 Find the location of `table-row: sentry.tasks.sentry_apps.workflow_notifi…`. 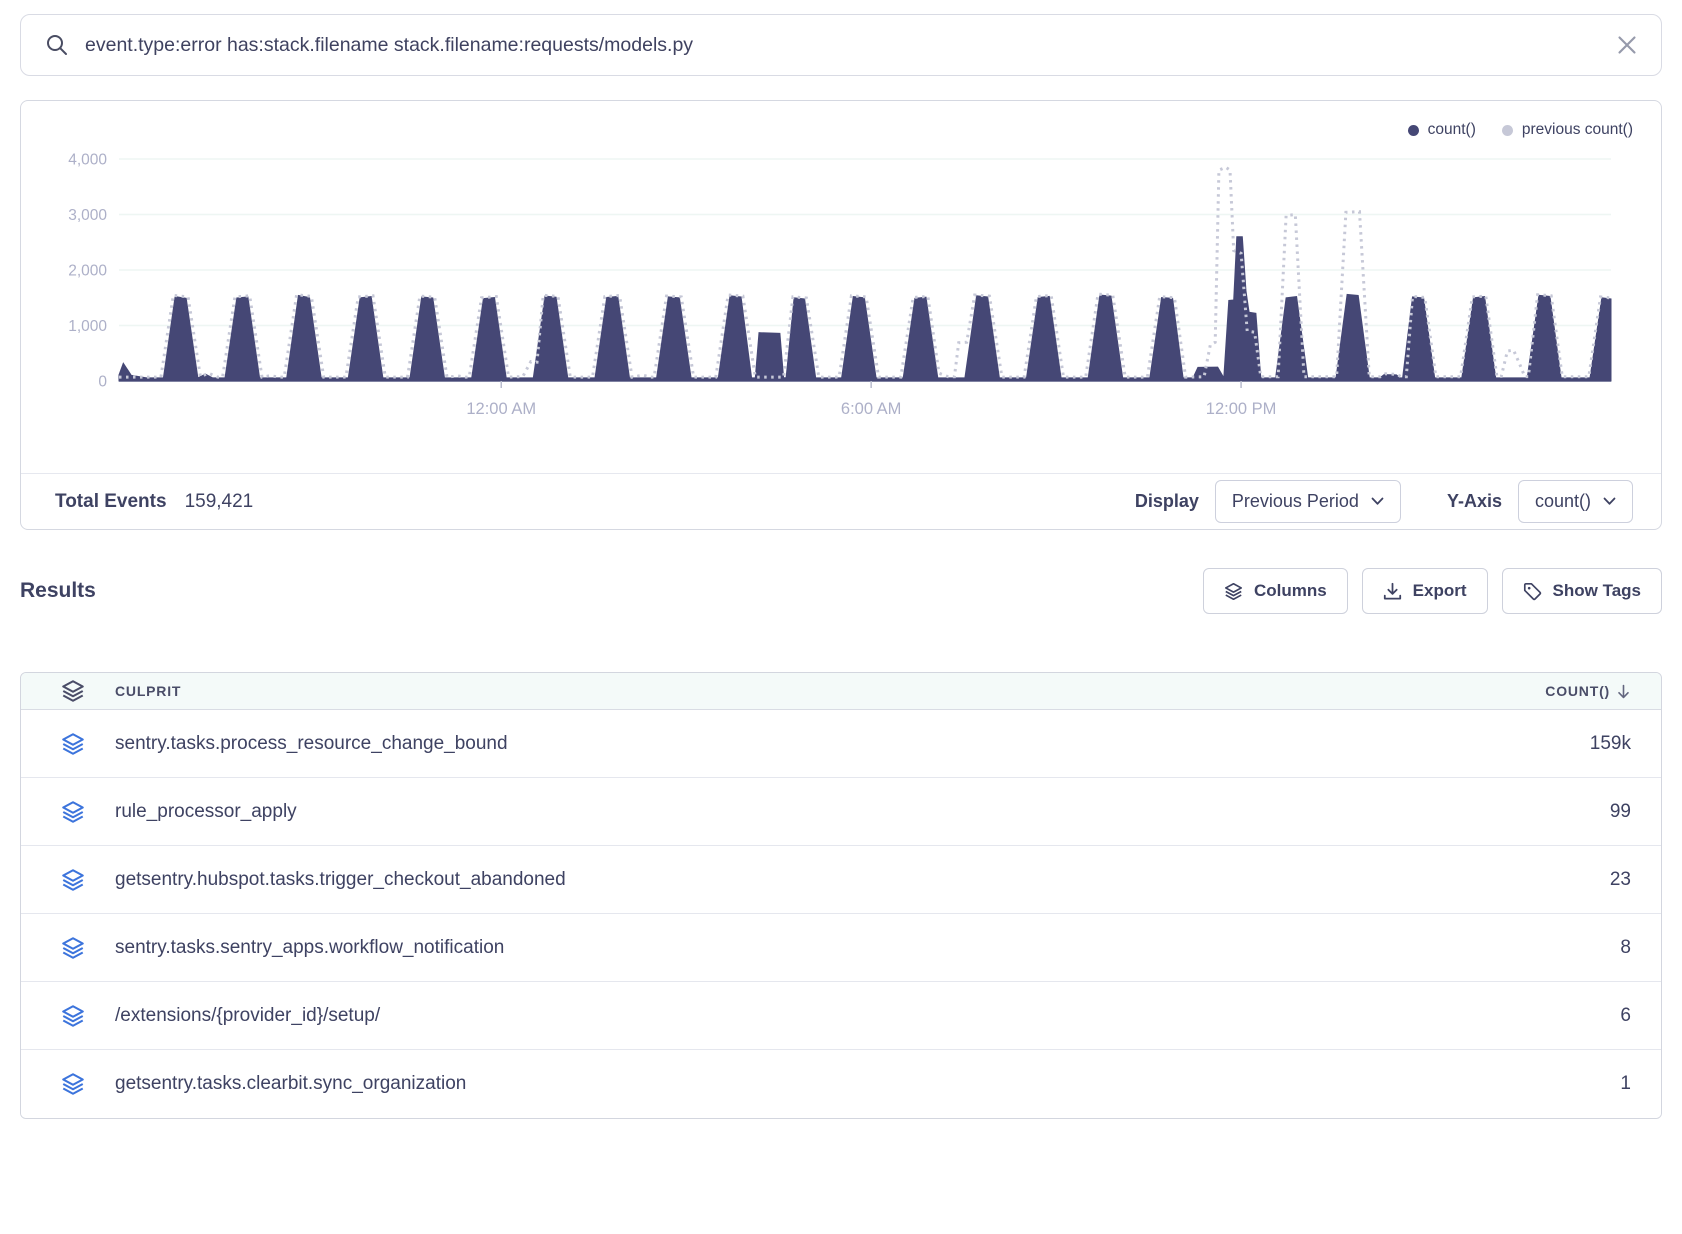

table-row: sentry.tasks.sentry_apps.workflow_notifi… is located at coordinates (841, 948).